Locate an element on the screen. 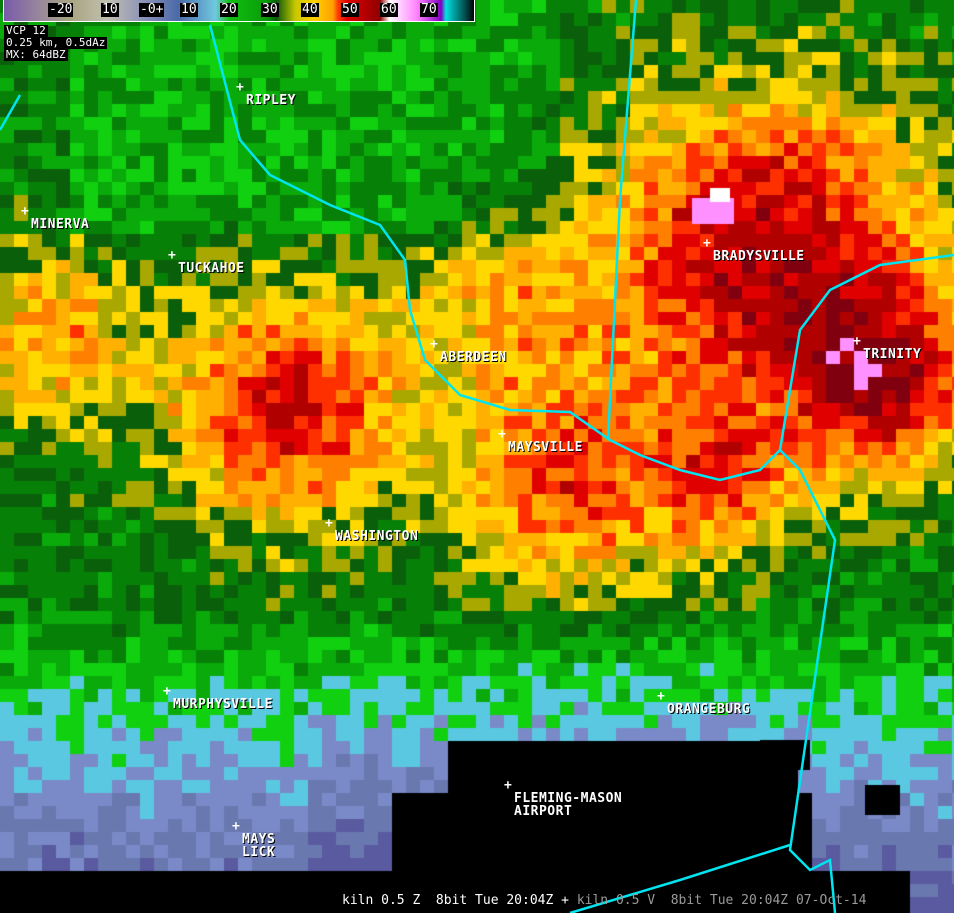 The image size is (954, 913). city-label: TRINITY is located at coordinates (892, 354).